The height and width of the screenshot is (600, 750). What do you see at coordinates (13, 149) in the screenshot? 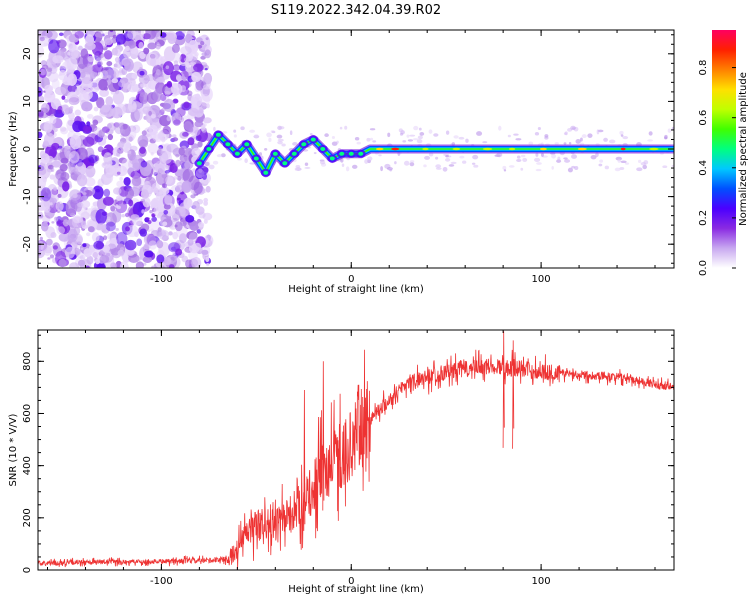
I see `spectrogram-y-label: Frequency (Hz)` at bounding box center [13, 149].